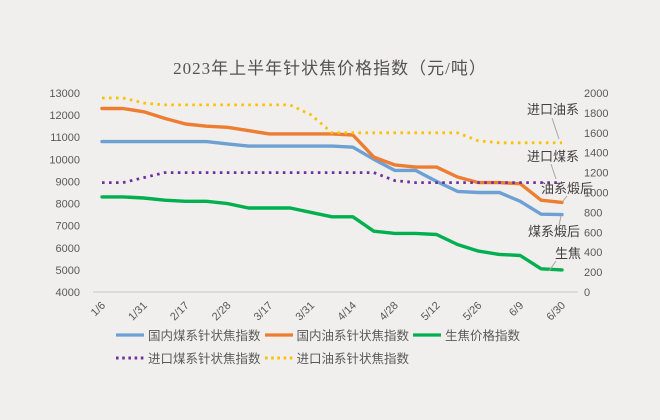  What do you see at coordinates (587, 293) in the screenshot?
I see `y-right-tick-label: 0` at bounding box center [587, 293].